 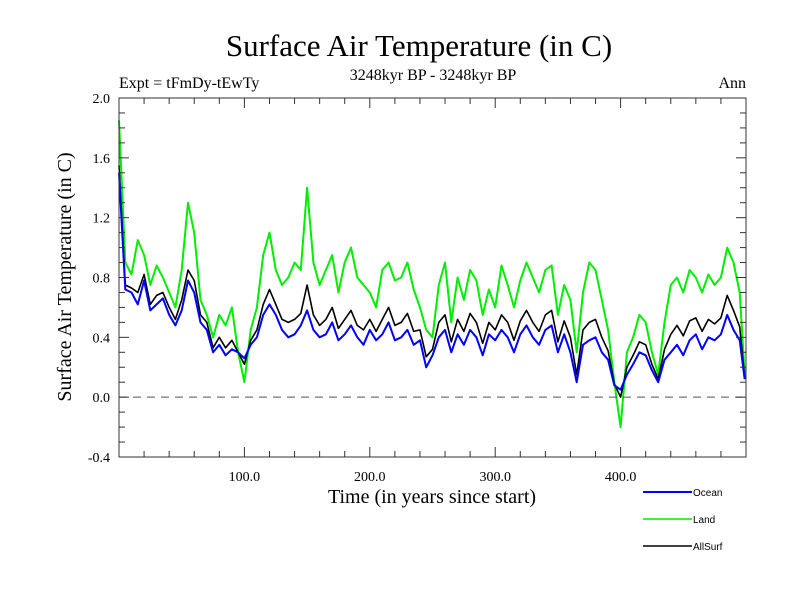 I want to click on season-label: Ann, so click(x=732, y=83).